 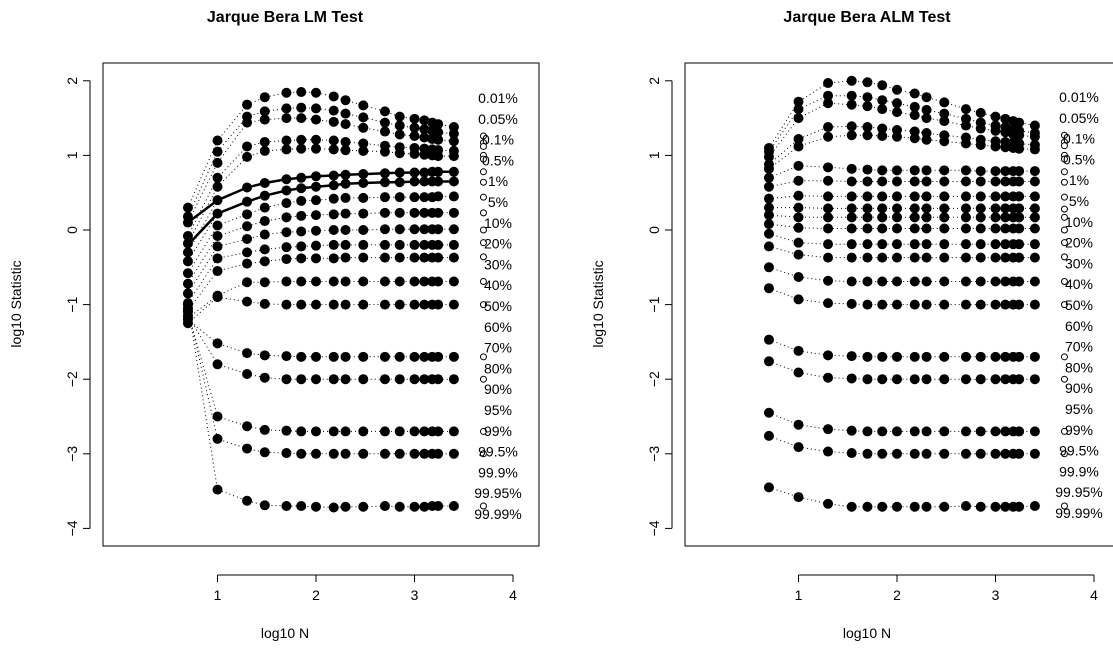 I want to click on percentile-label: 60%, so click(x=498, y=327).